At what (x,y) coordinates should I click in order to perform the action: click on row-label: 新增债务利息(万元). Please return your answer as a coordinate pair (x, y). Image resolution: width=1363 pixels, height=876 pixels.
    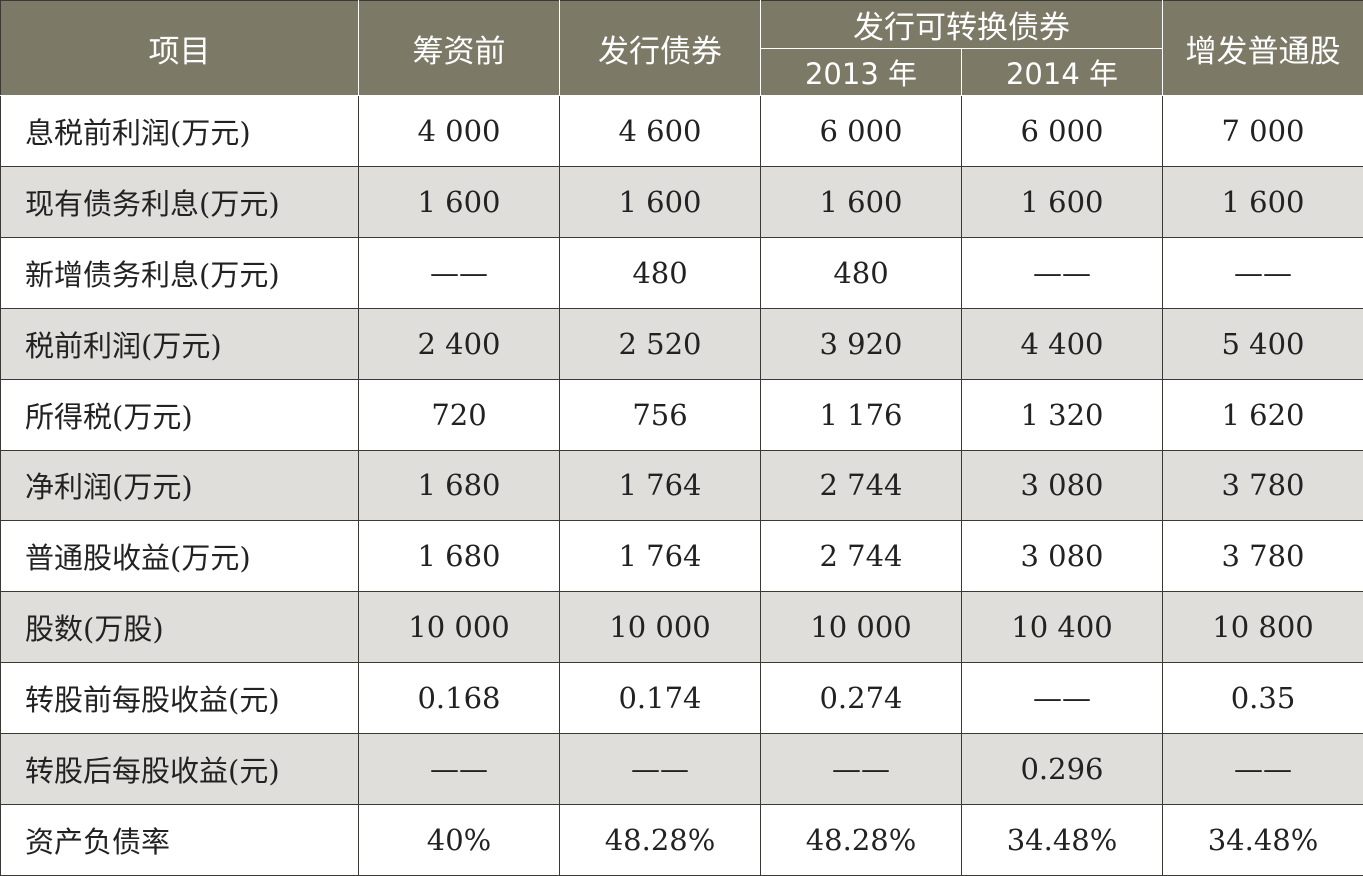
    Looking at the image, I should click on (179, 272).